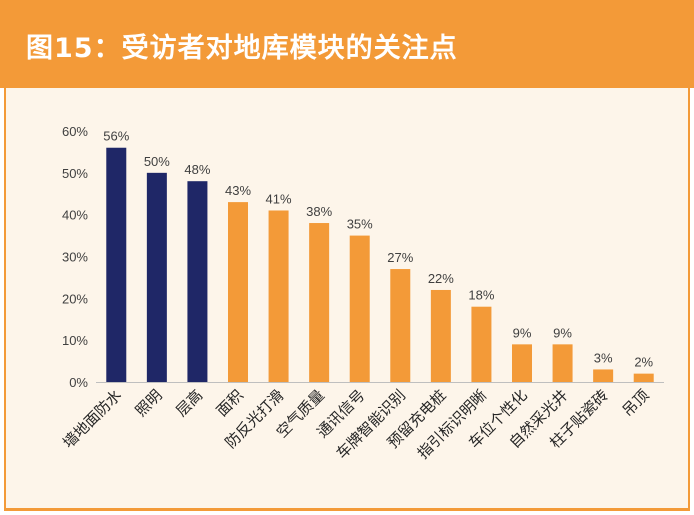  Describe the element at coordinates (400, 257) in the screenshot. I see `data-label: 27%` at that location.